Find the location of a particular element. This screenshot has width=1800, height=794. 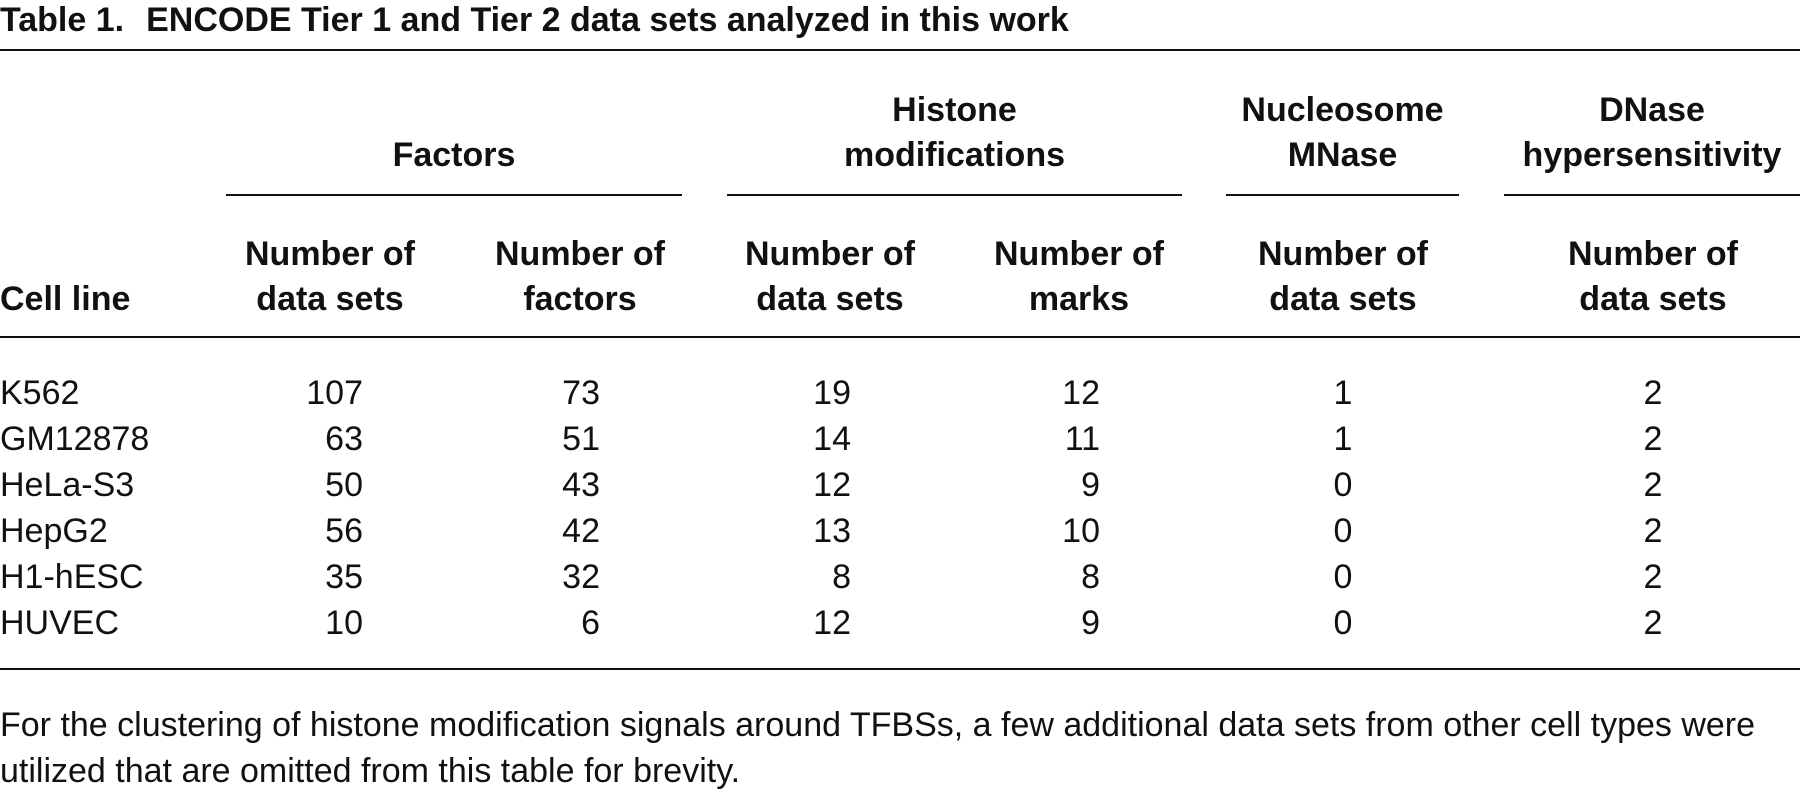

cell-value: 32 is located at coordinates (581, 577).